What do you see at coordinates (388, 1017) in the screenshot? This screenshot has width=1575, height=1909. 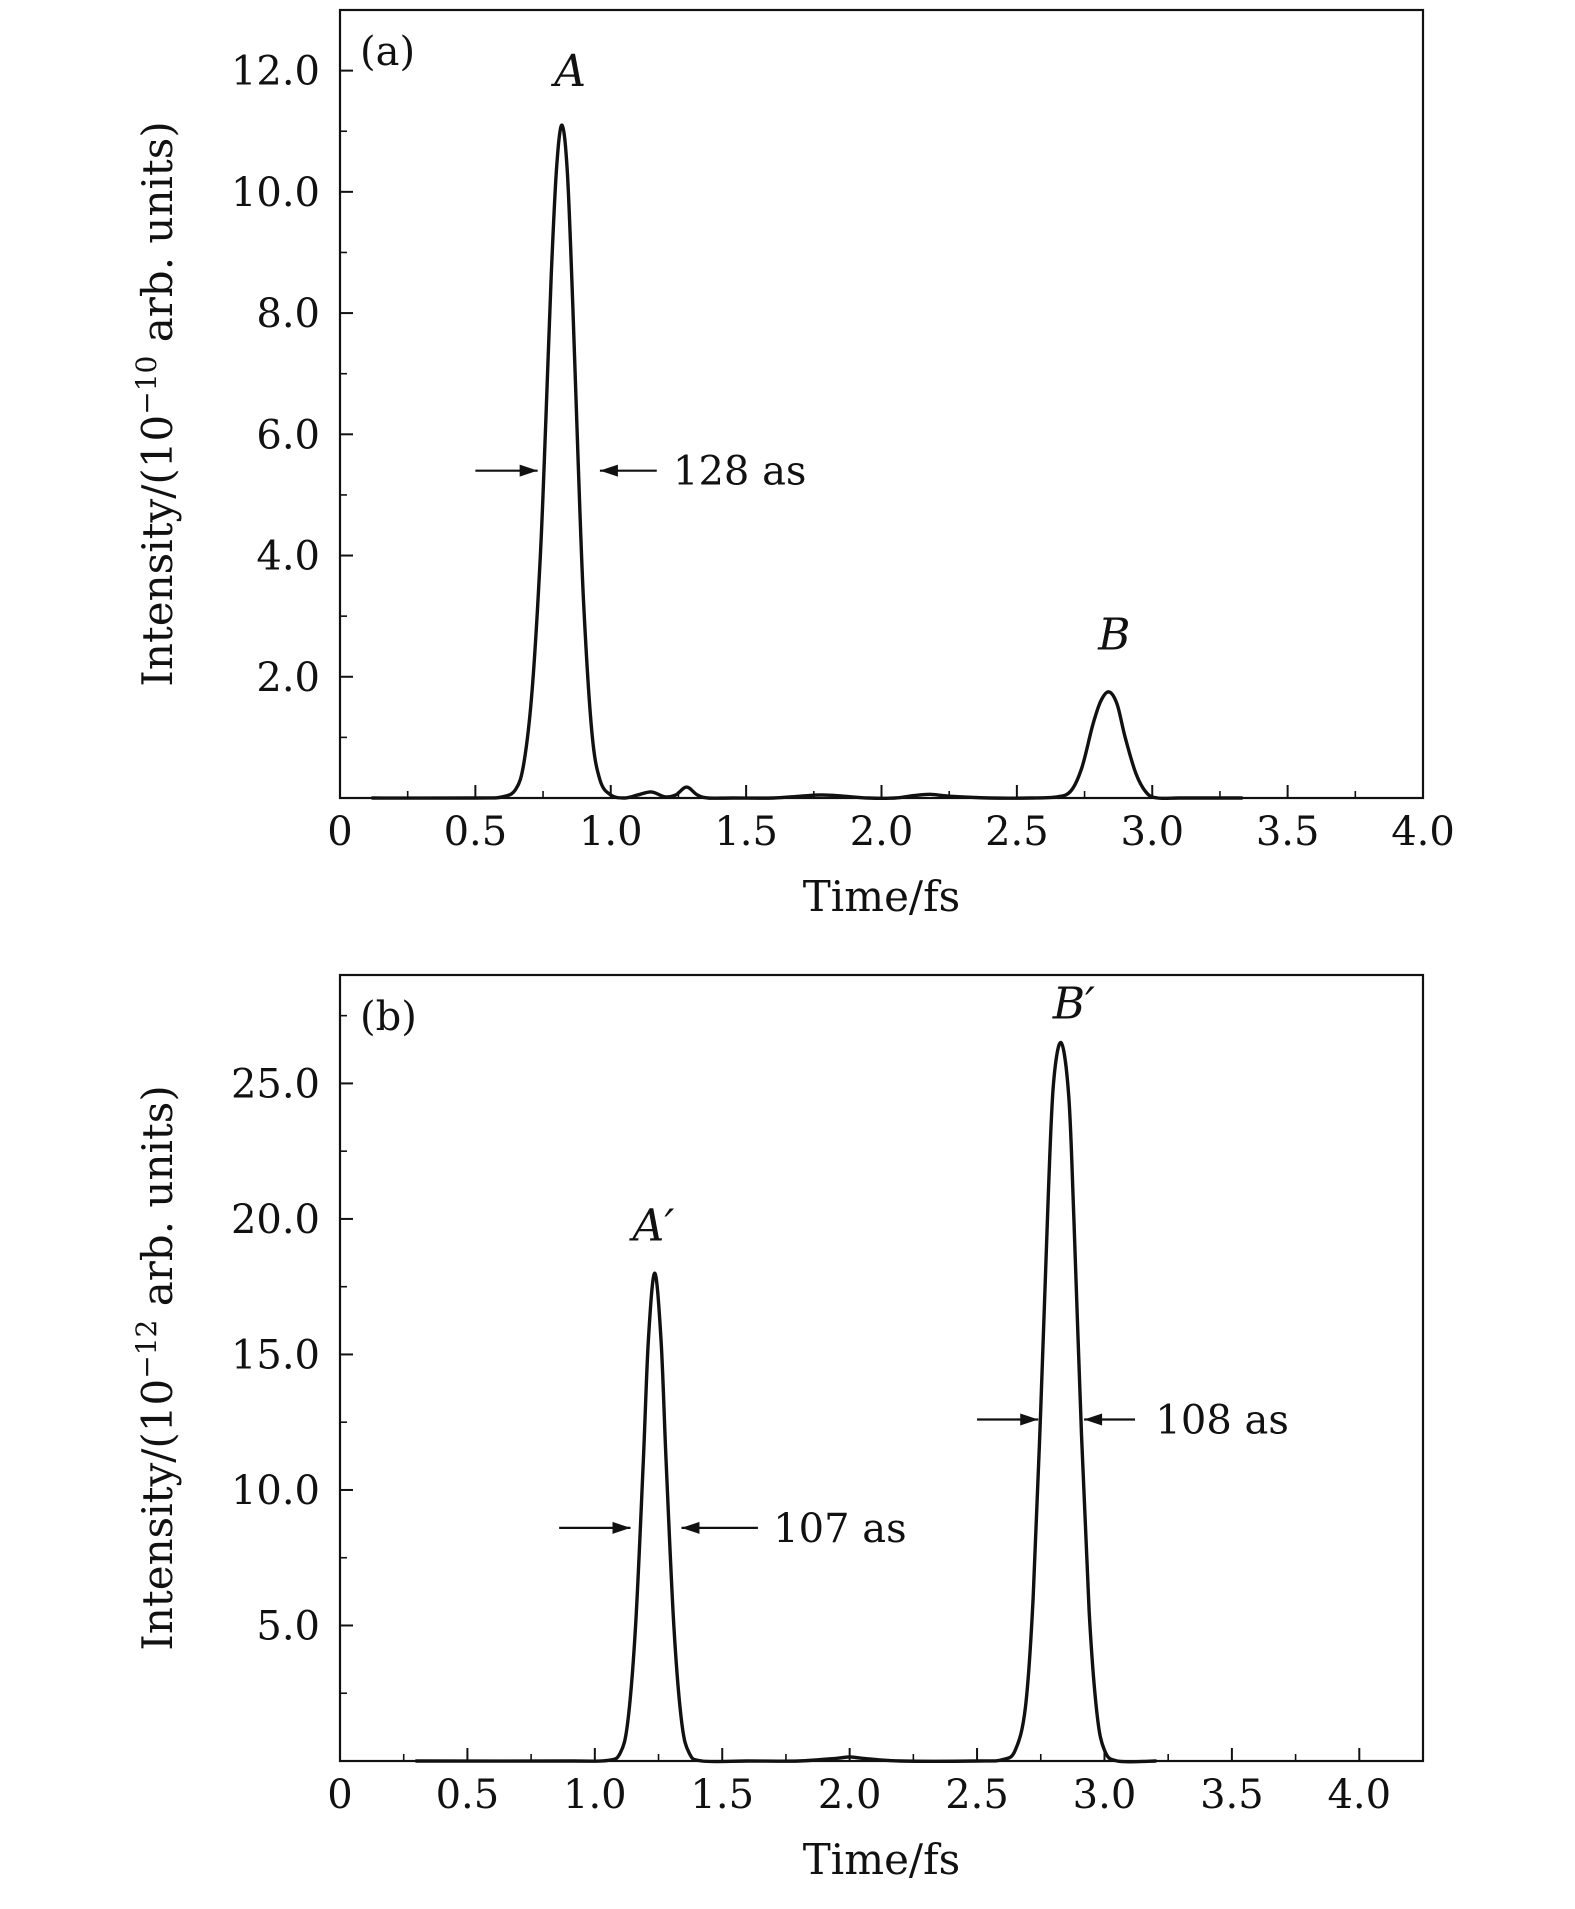 I see `panel-label: (b)` at bounding box center [388, 1017].